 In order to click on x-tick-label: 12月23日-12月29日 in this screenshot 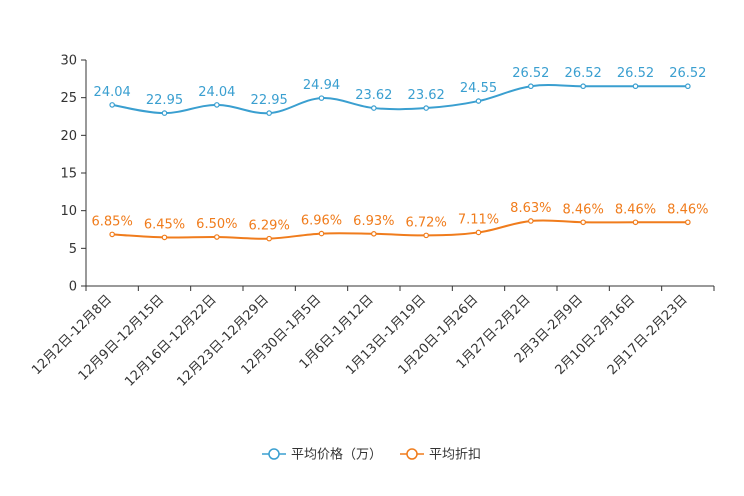, I will do `click(223, 340)`.